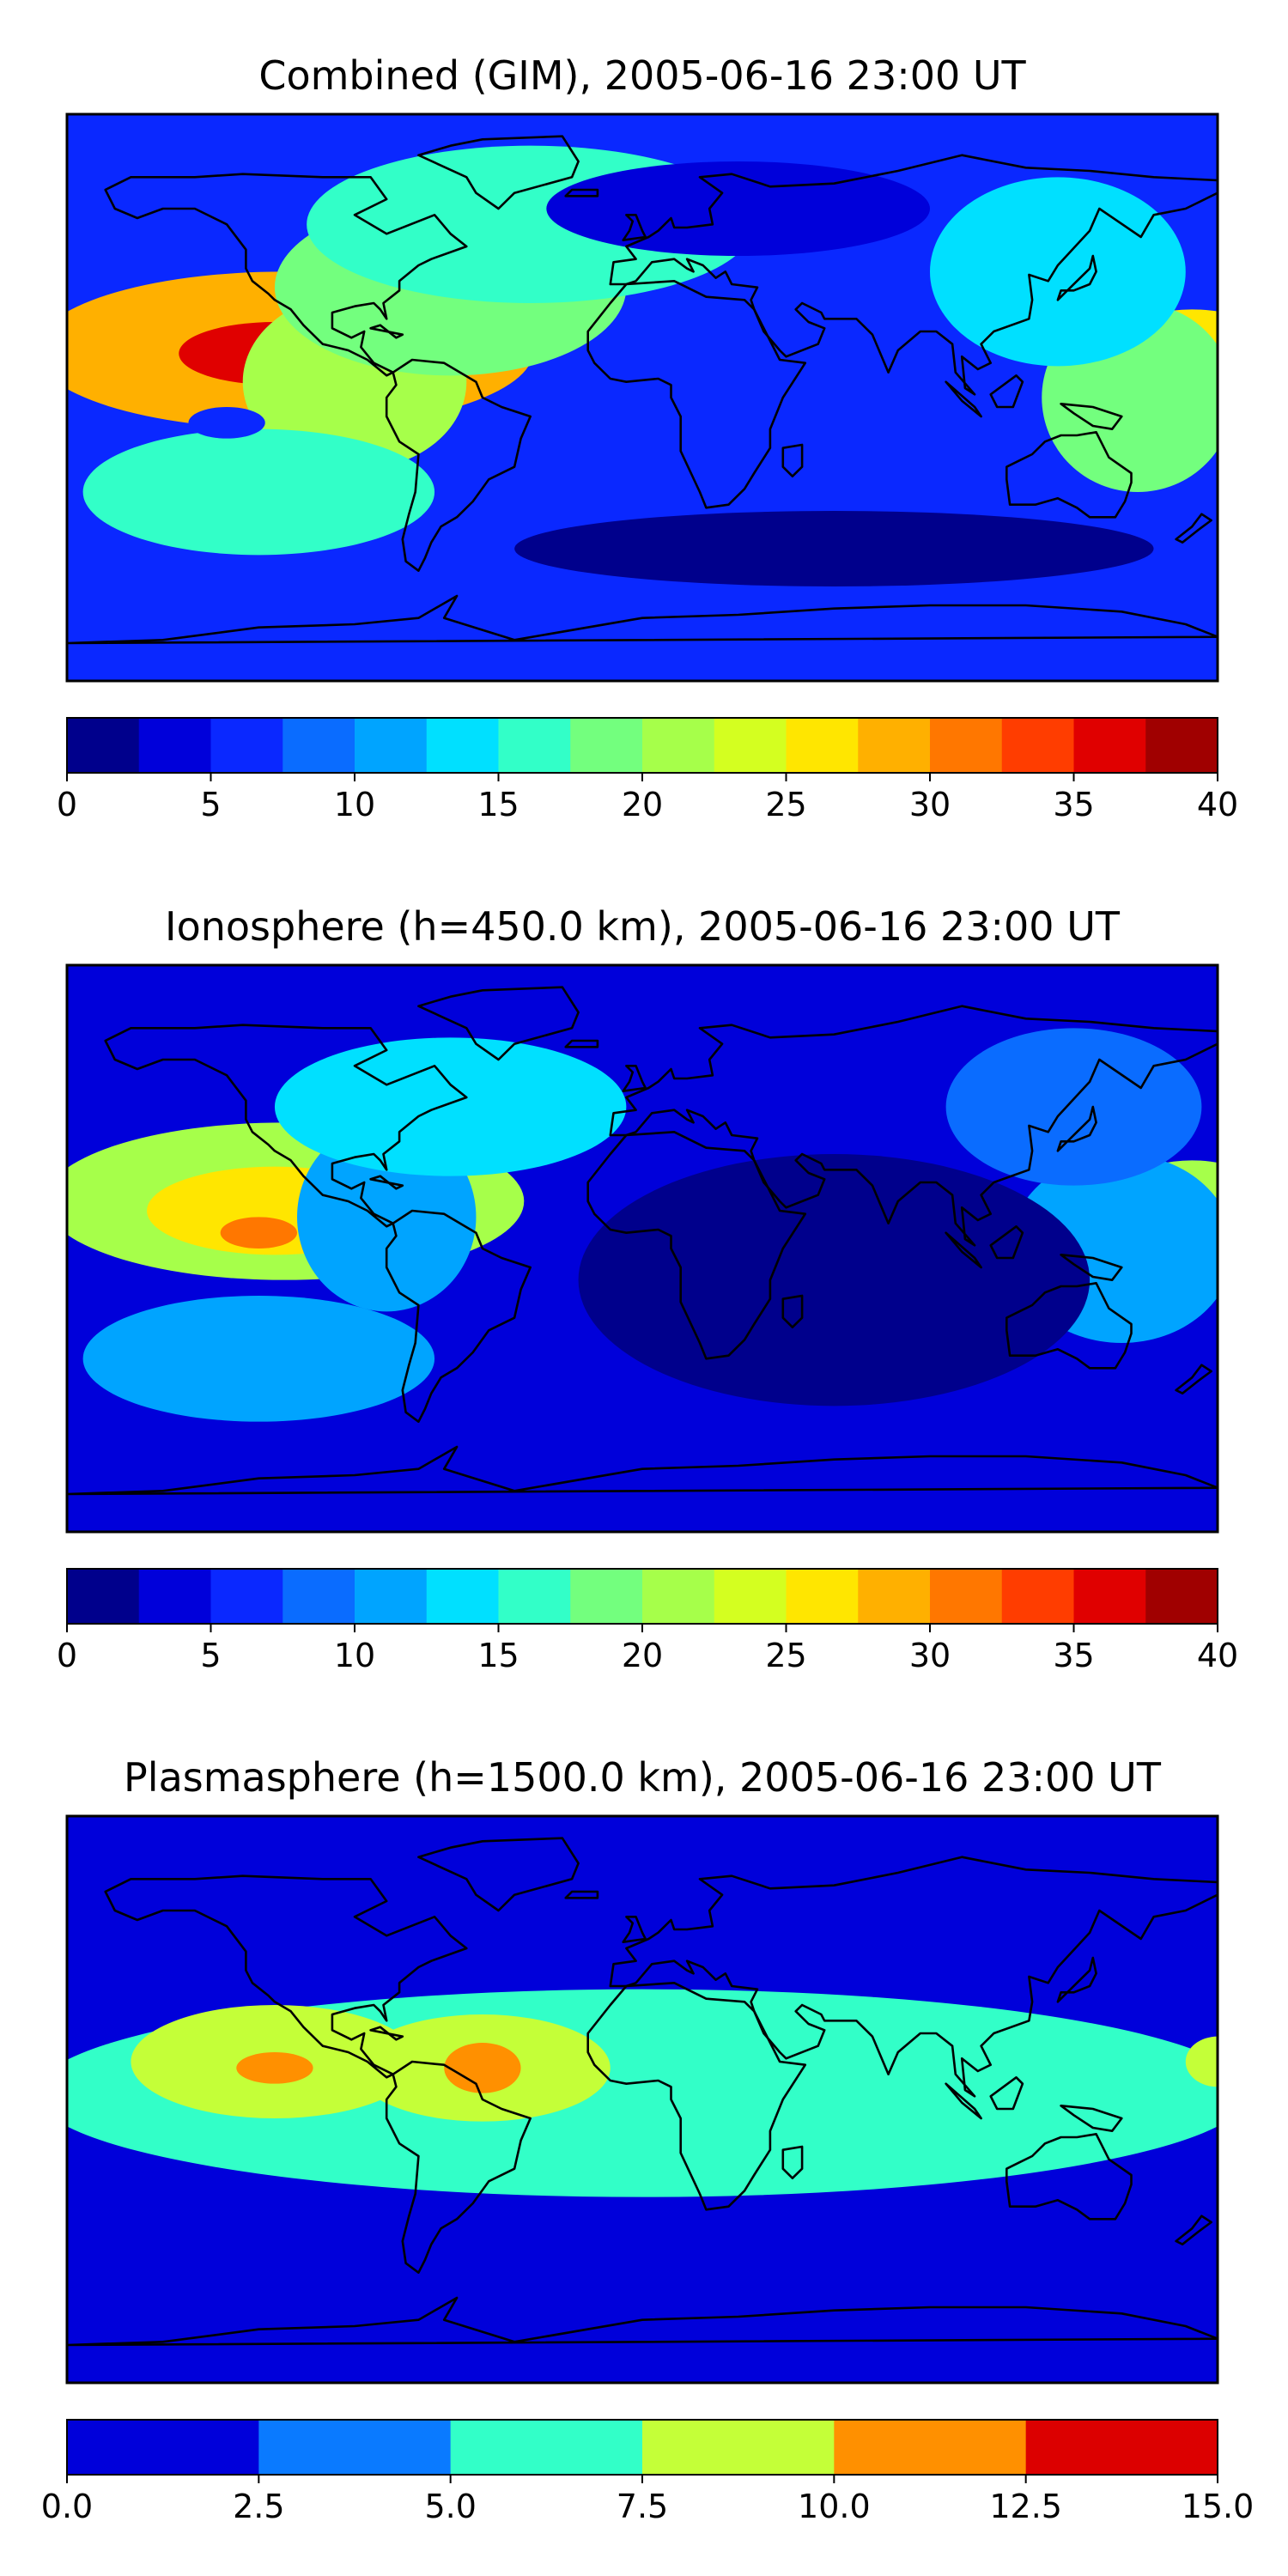 The image size is (1288, 2576). What do you see at coordinates (67, 2507) in the screenshot?
I see `colorbar-tick-label: 0.0` at bounding box center [67, 2507].